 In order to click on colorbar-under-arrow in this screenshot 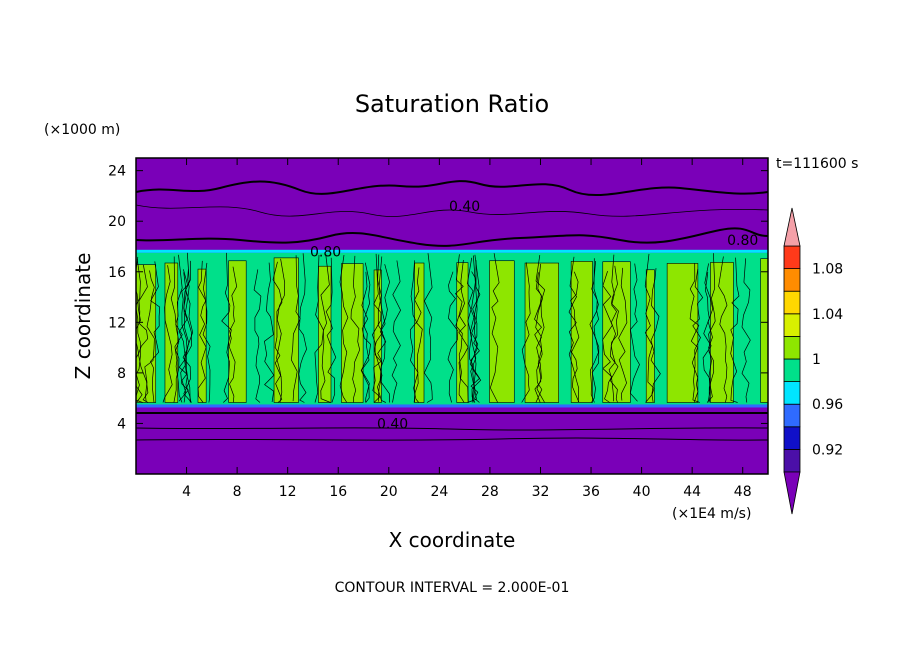, I will do `click(792, 493)`.